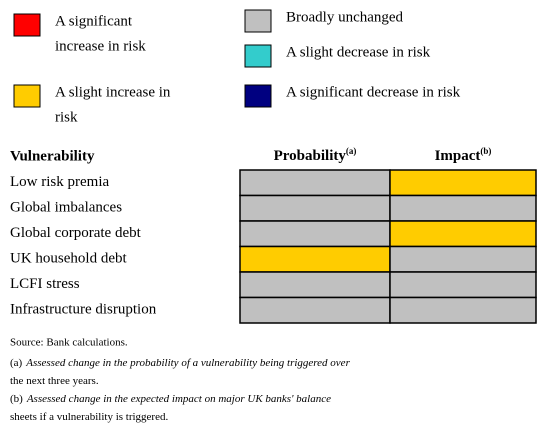  I want to click on row-label: Global corporate debt, so click(76, 233).